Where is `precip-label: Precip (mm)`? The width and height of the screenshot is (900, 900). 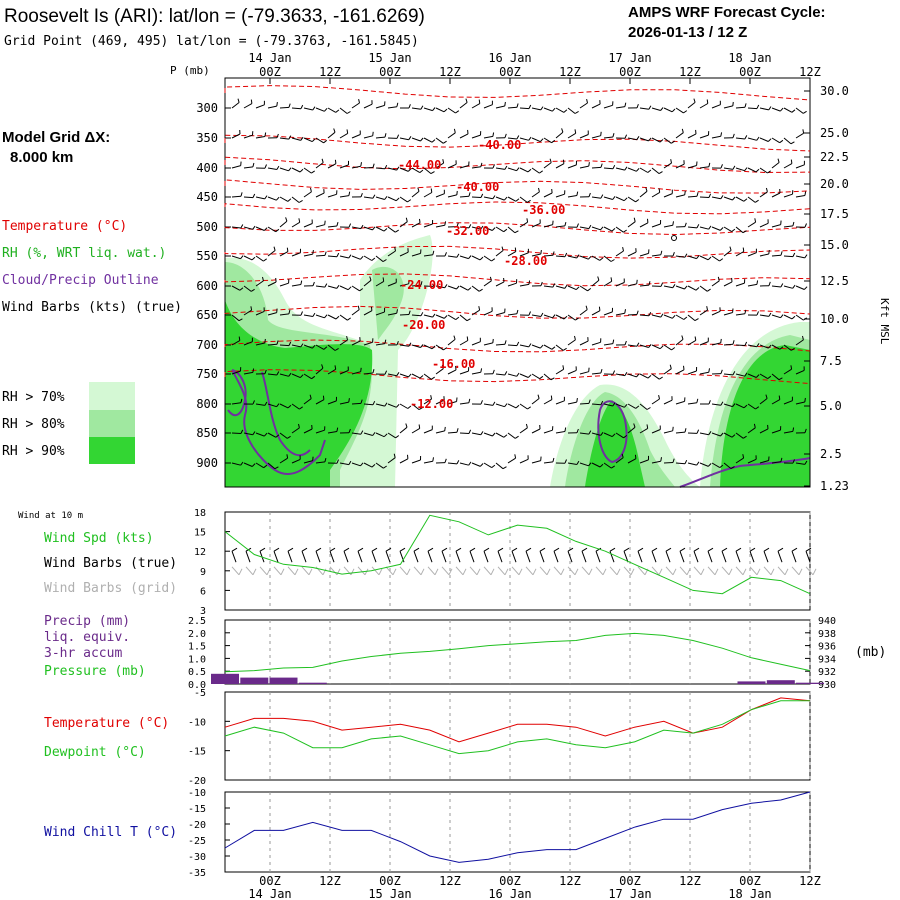 precip-label: Precip (mm) is located at coordinates (87, 621).